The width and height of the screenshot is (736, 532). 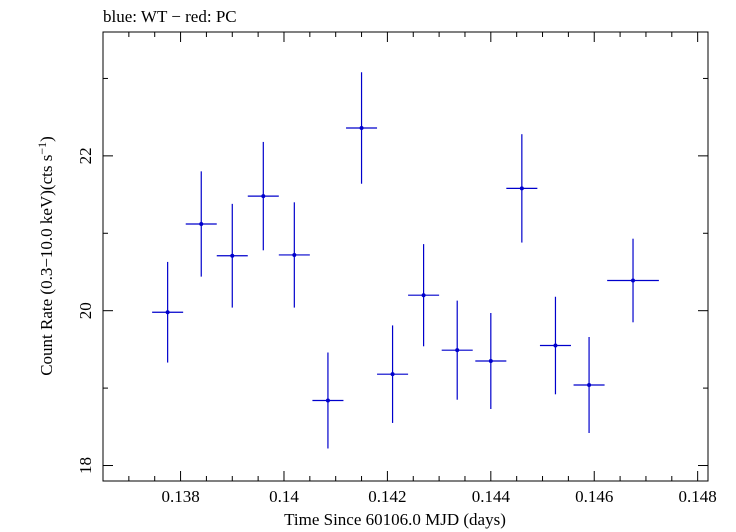 What do you see at coordinates (387, 496) in the screenshot?
I see `x-tick-label: 0.142` at bounding box center [387, 496].